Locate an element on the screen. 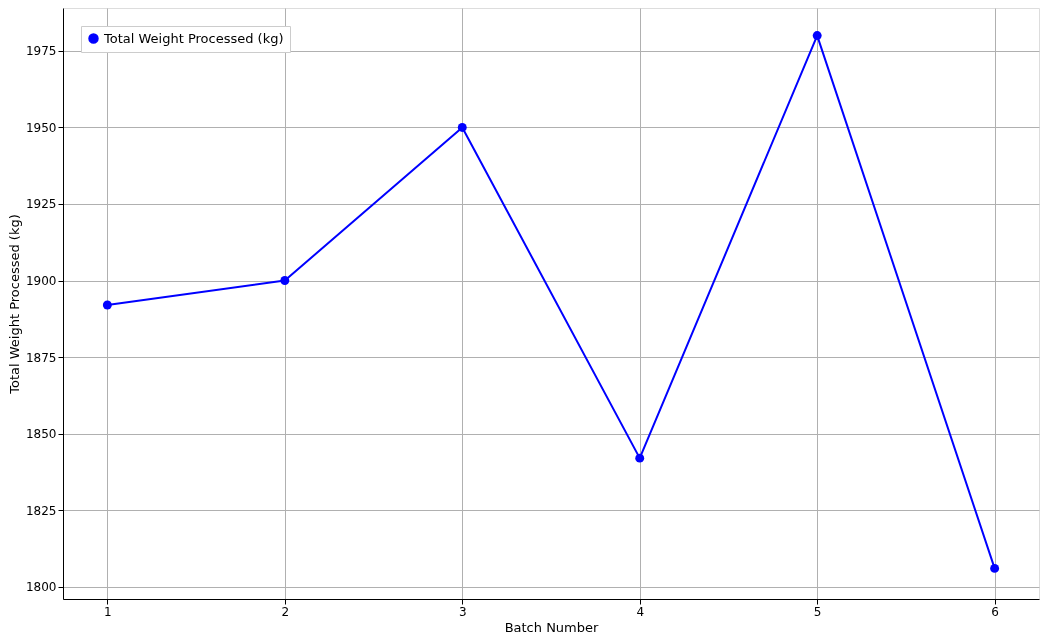 The width and height of the screenshot is (1047, 642). y-tick-label: 1825 is located at coordinates (41, 510).